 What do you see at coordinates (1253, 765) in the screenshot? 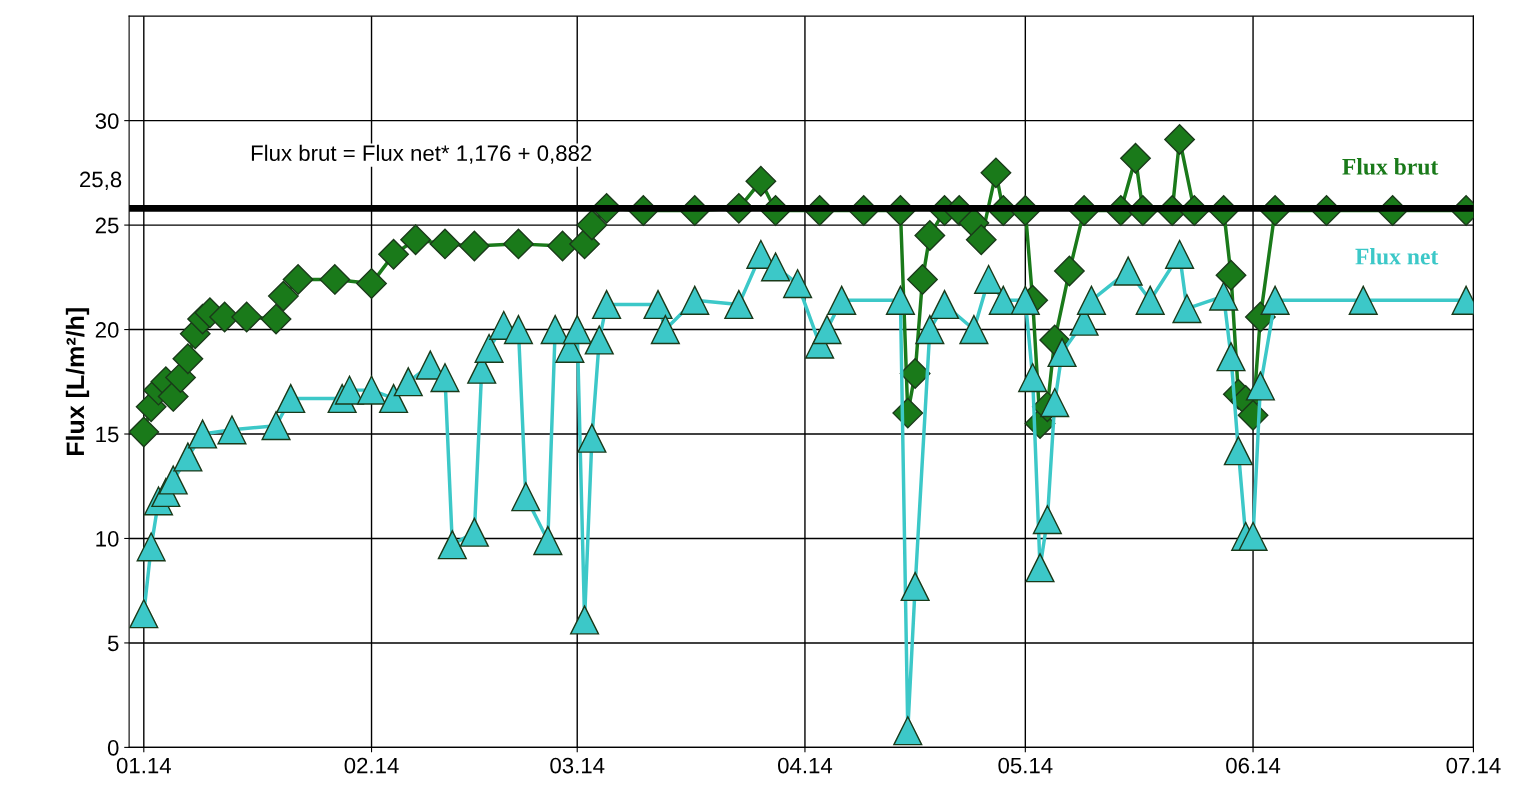
I see `x-tick-label: 06.14` at bounding box center [1253, 765].